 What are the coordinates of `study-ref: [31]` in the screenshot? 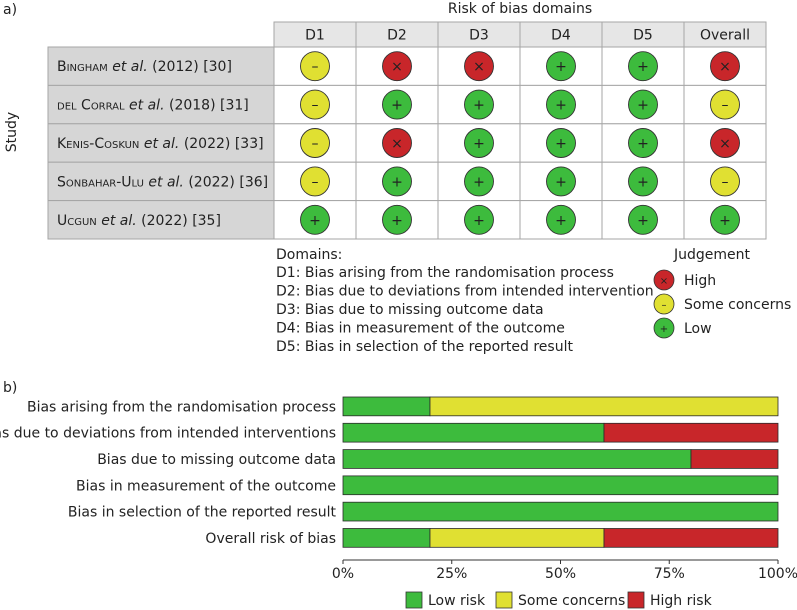 It's located at (234, 106).